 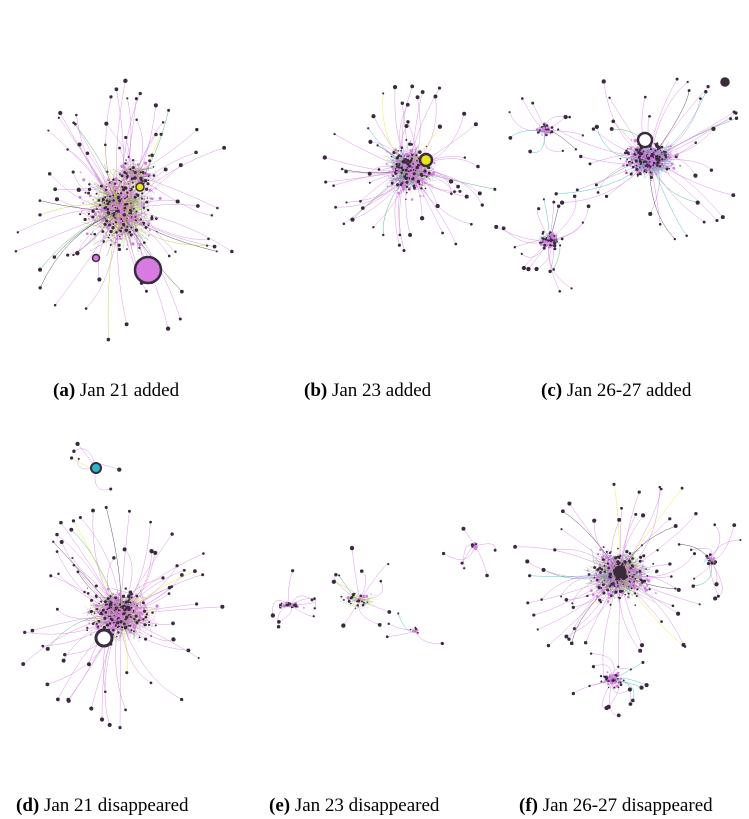 I want to click on panel-e, so click(x=375, y=610).